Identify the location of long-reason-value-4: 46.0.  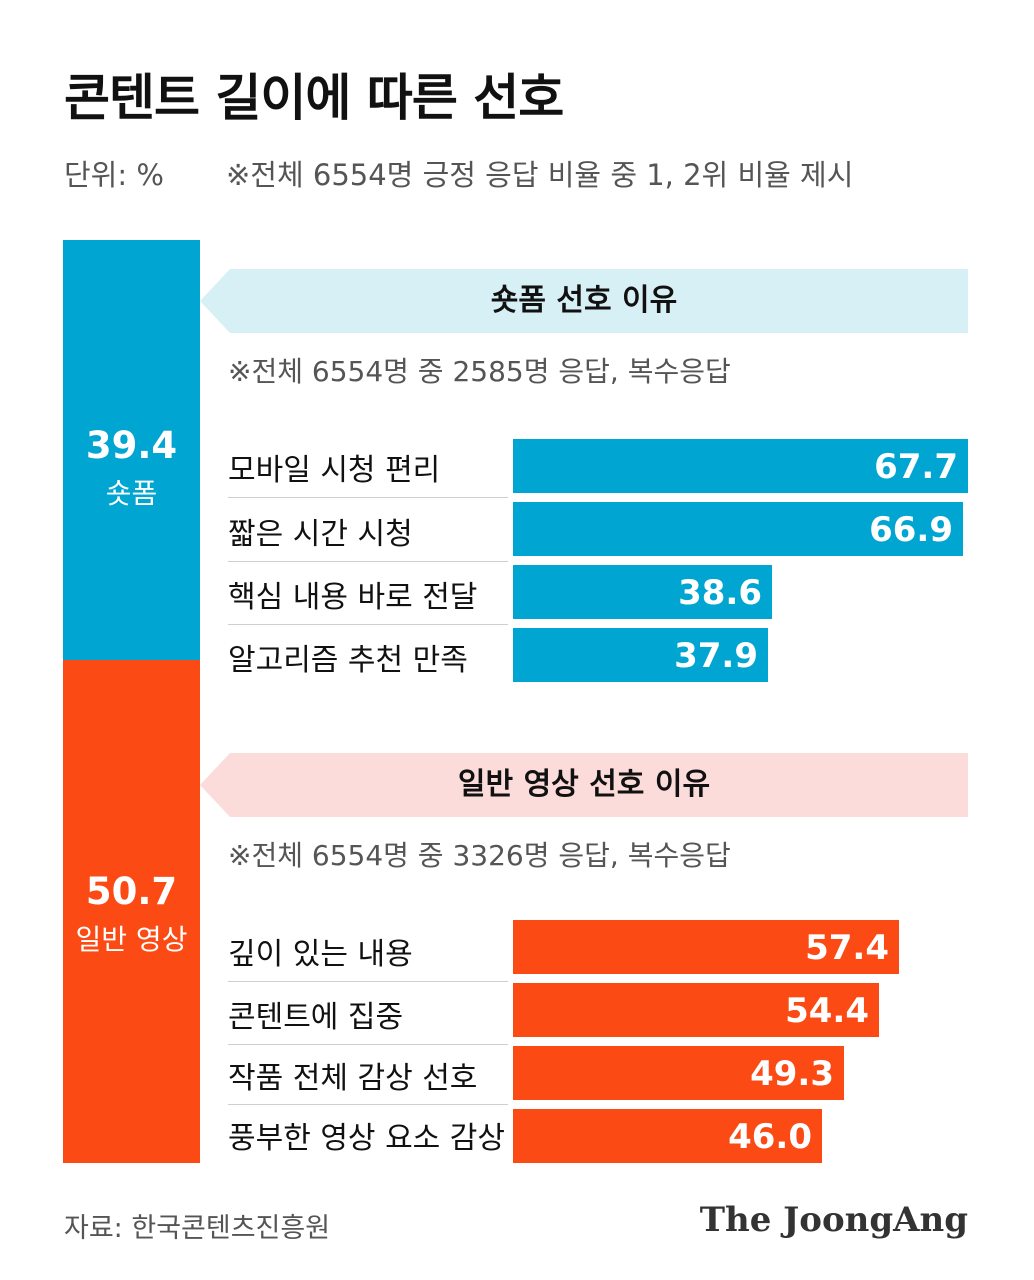
(770, 1137).